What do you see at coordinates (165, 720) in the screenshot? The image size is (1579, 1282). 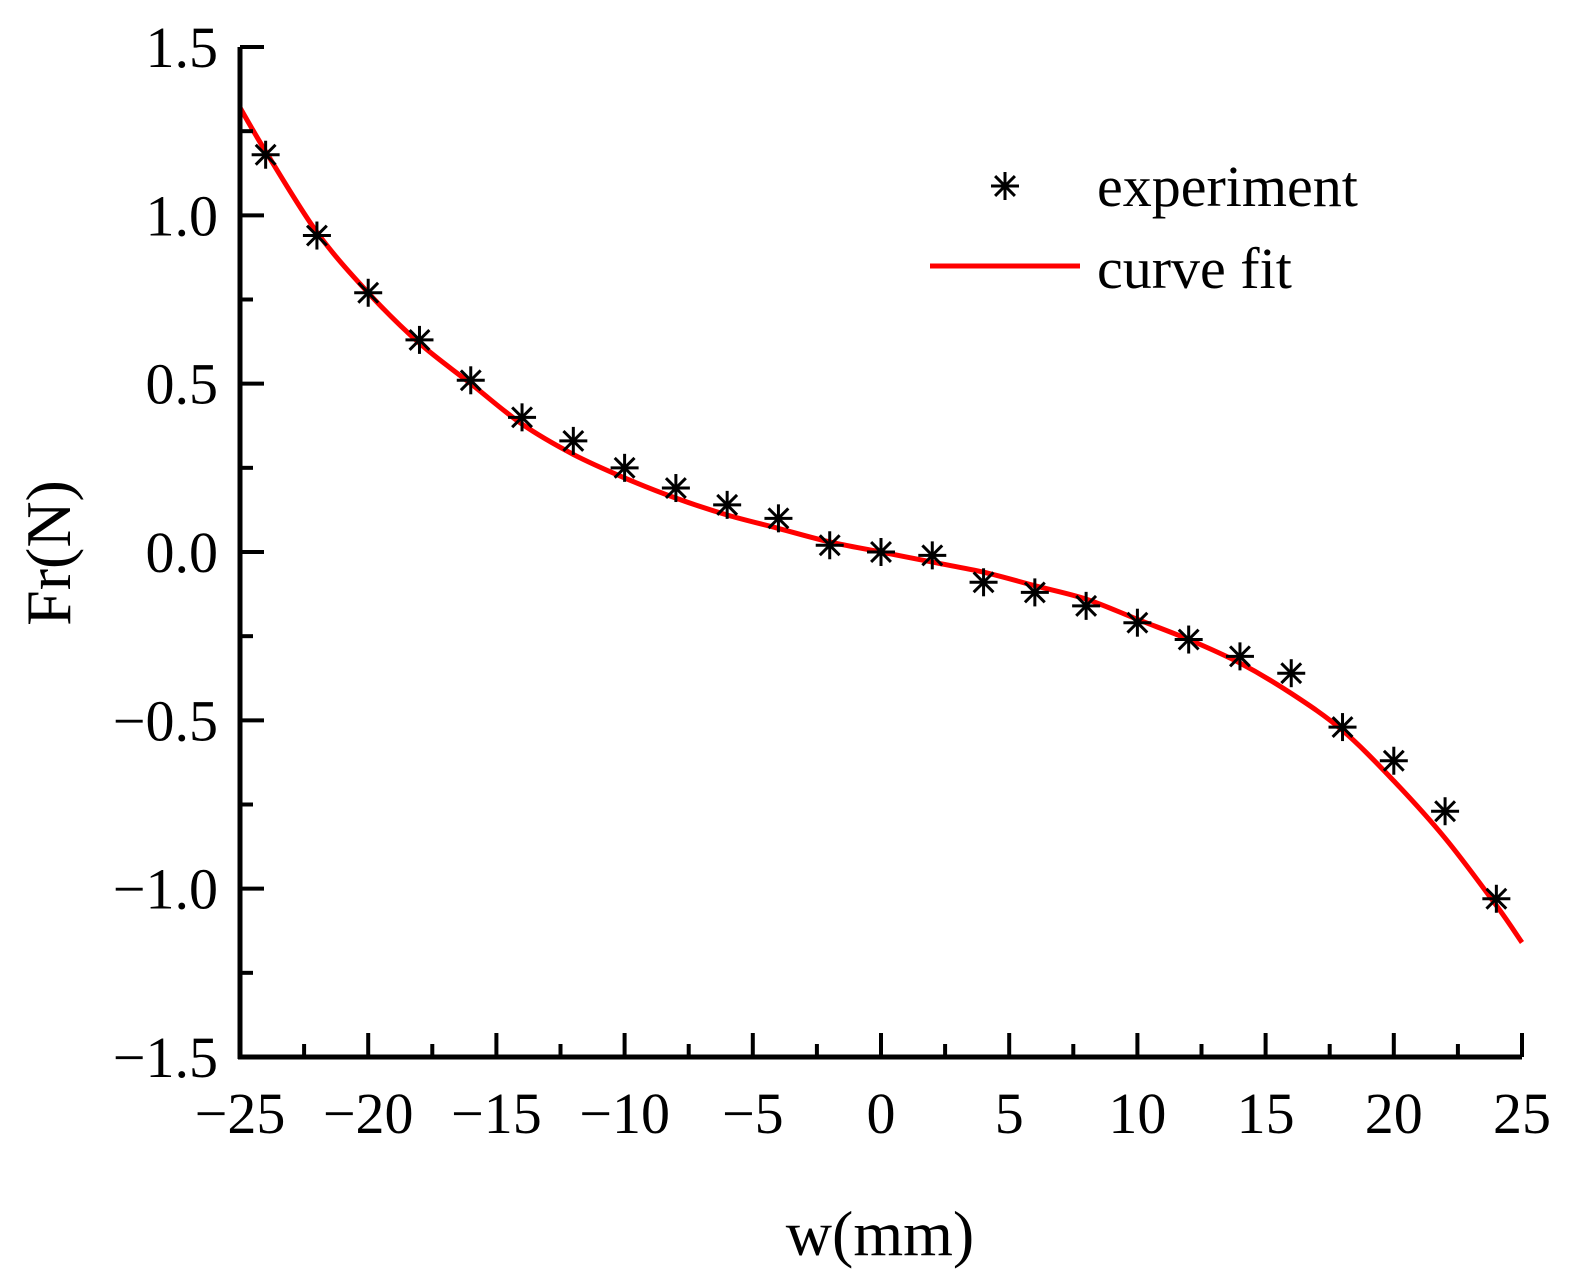 I see `y-tick-label: −0.5` at bounding box center [165, 720].